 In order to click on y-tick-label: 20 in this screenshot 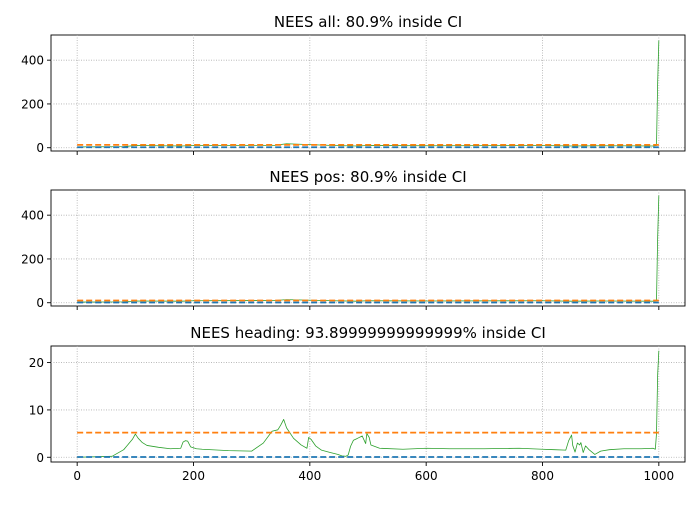, I will do `click(36, 363)`.